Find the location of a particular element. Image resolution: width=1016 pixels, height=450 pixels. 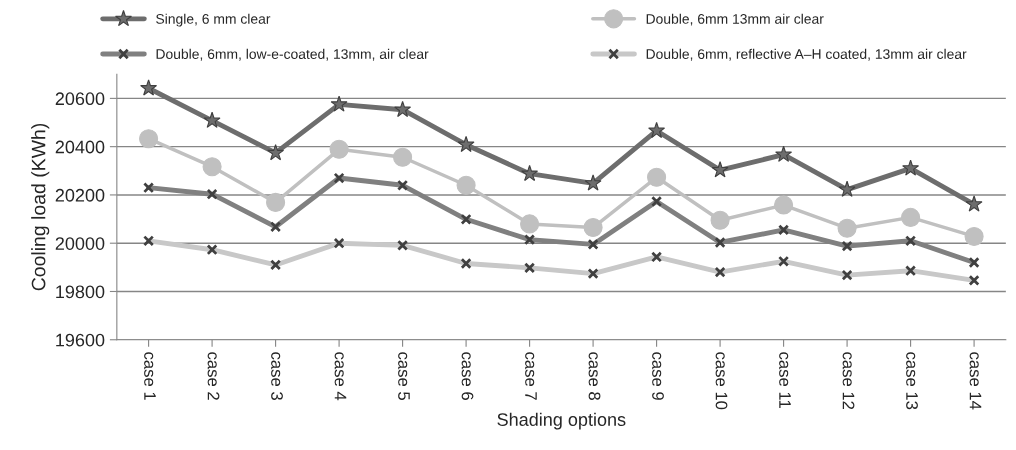

y-tick-label: 20000 is located at coordinates (80, 243).